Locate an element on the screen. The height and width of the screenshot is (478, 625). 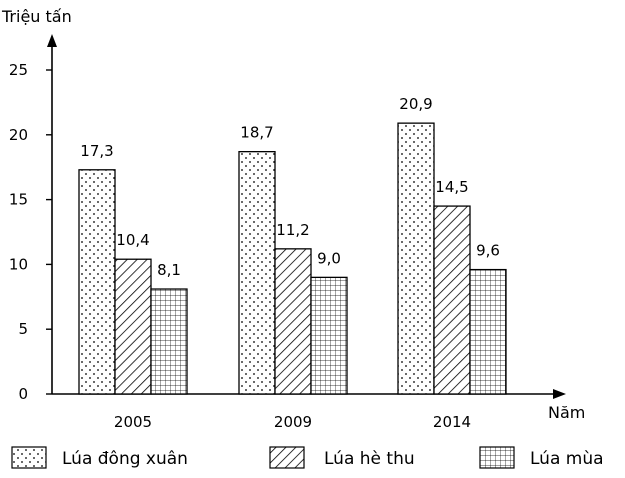
y-tick-label: 15 is located at coordinates (18, 200).